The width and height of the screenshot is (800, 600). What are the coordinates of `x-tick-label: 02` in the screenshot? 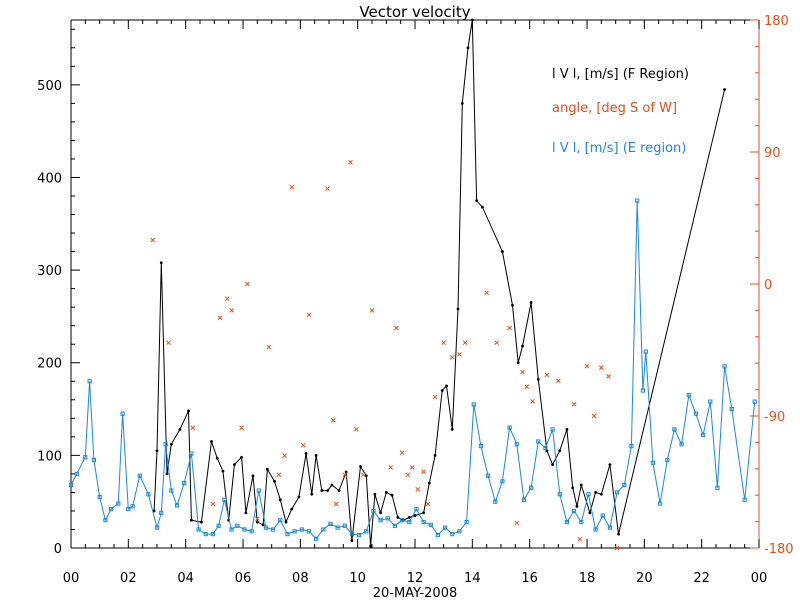 It's located at (128, 578).